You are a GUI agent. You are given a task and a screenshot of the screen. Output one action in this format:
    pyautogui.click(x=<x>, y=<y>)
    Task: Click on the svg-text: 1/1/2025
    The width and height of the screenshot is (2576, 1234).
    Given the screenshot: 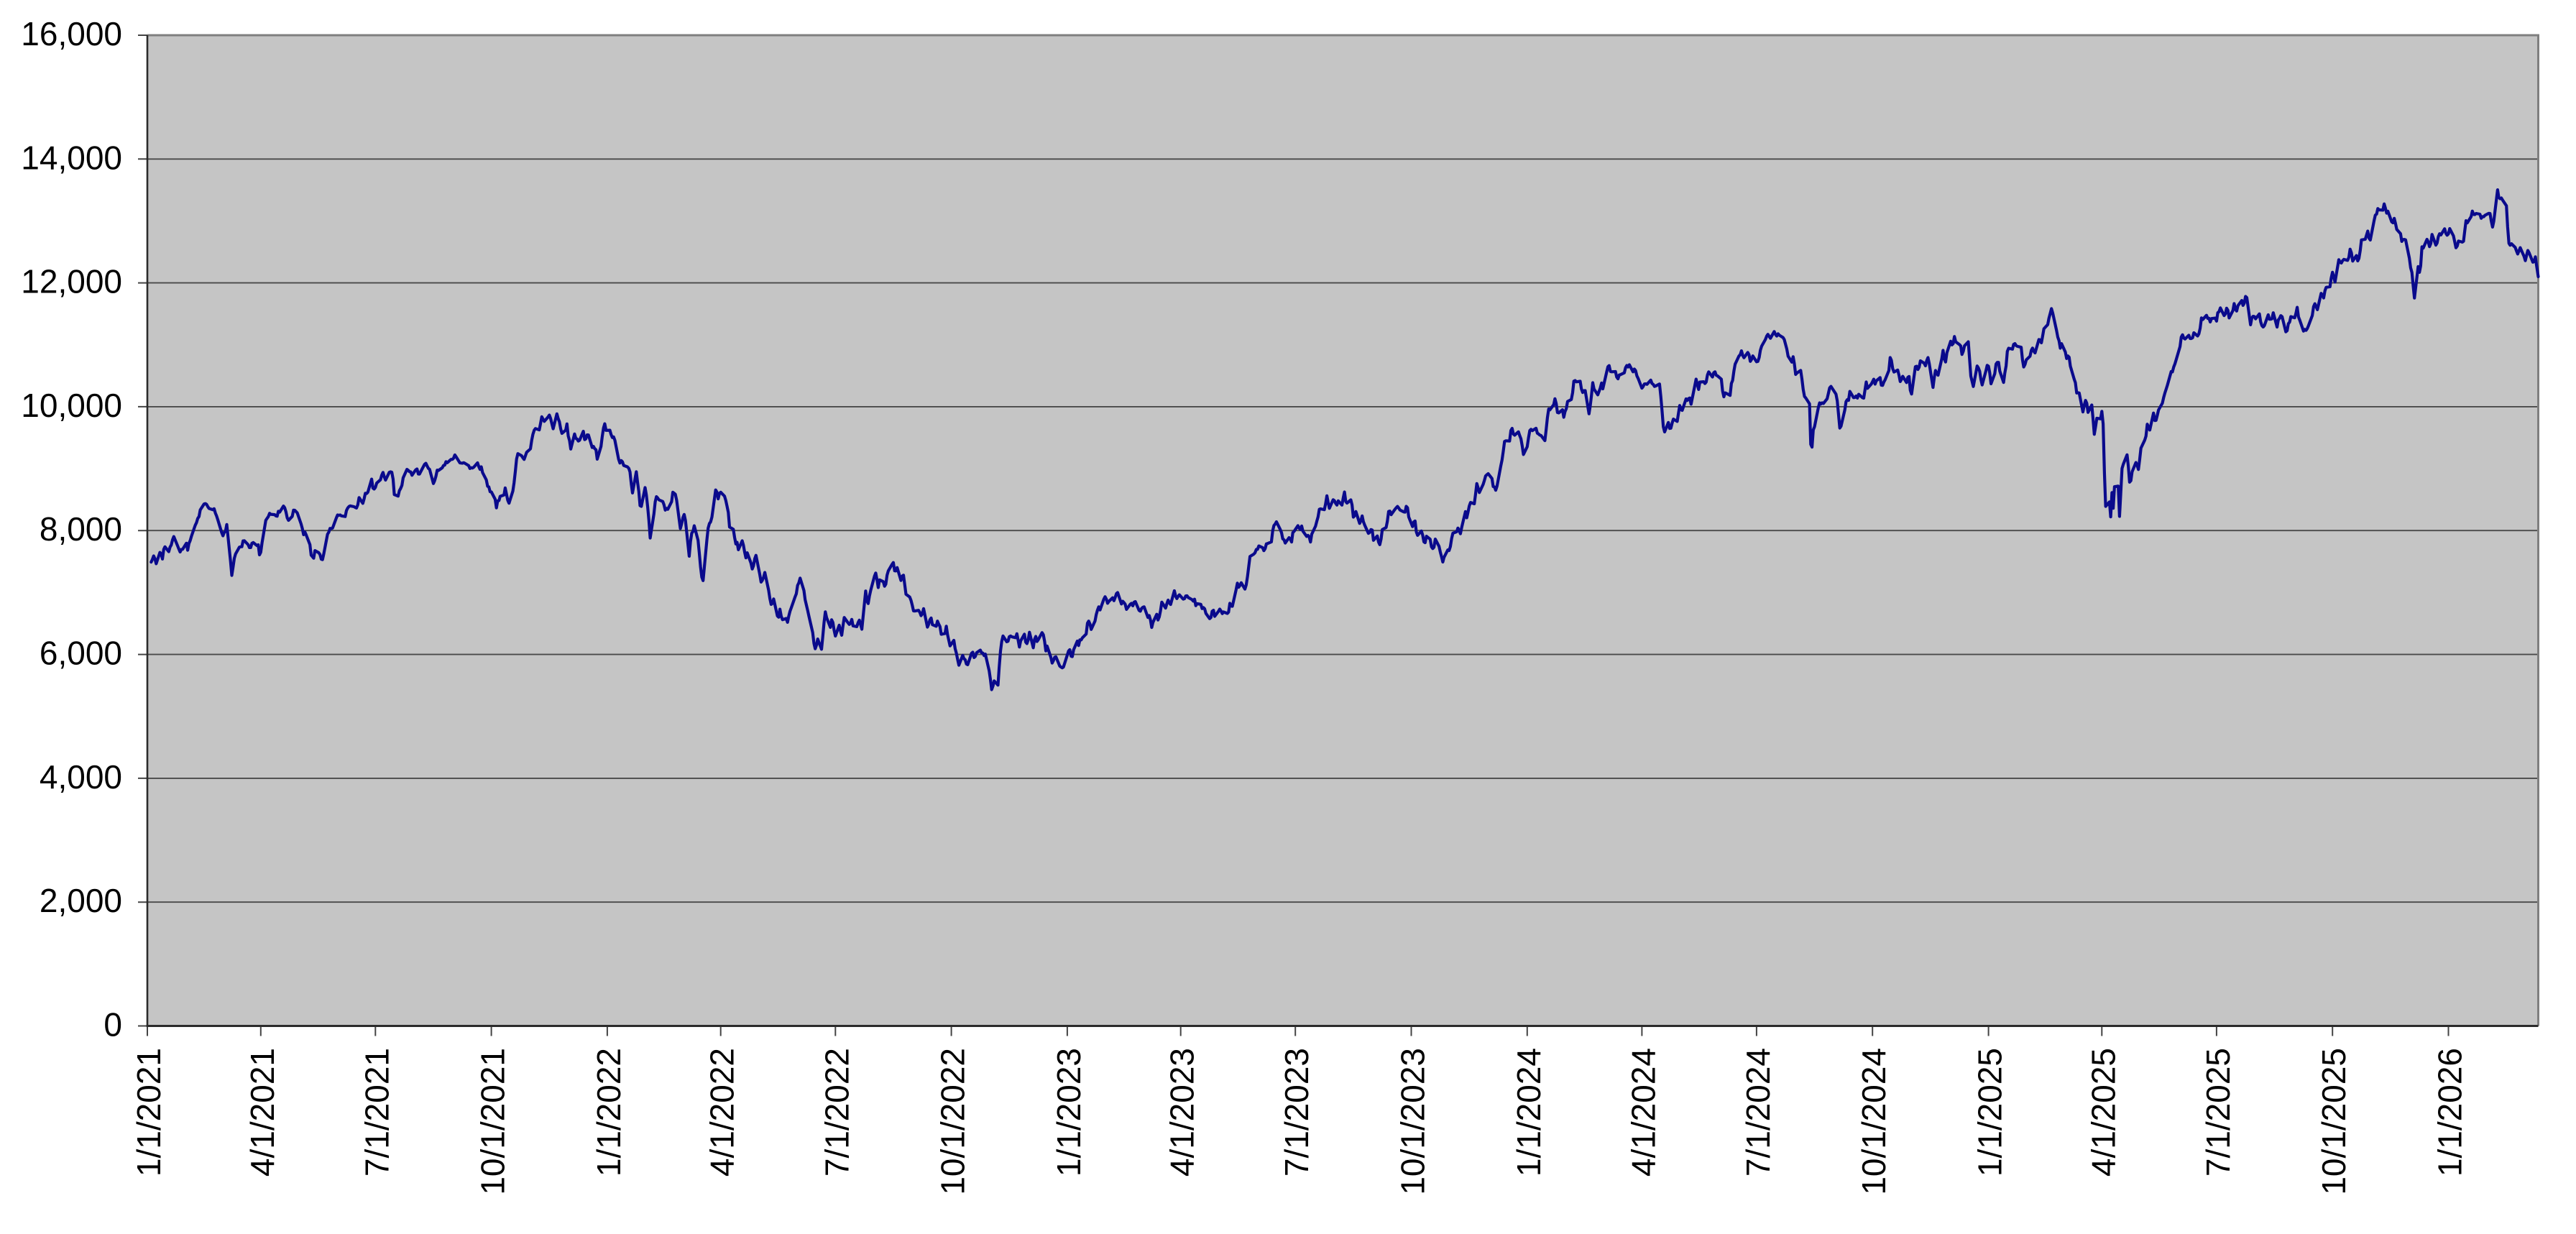 What is the action you would take?
    pyautogui.click(x=1990, y=1112)
    